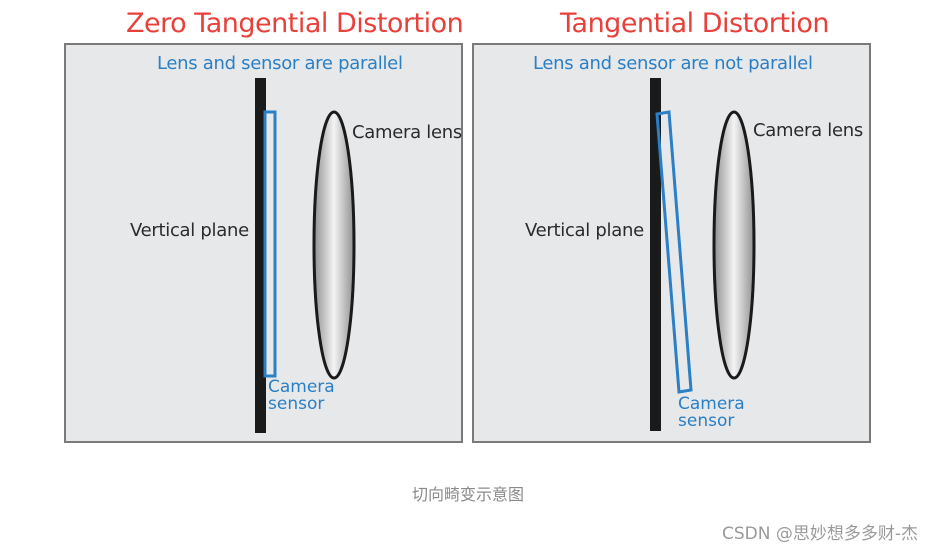 The width and height of the screenshot is (936, 550). I want to click on left-plane-label: Vertical plane, so click(189, 230).